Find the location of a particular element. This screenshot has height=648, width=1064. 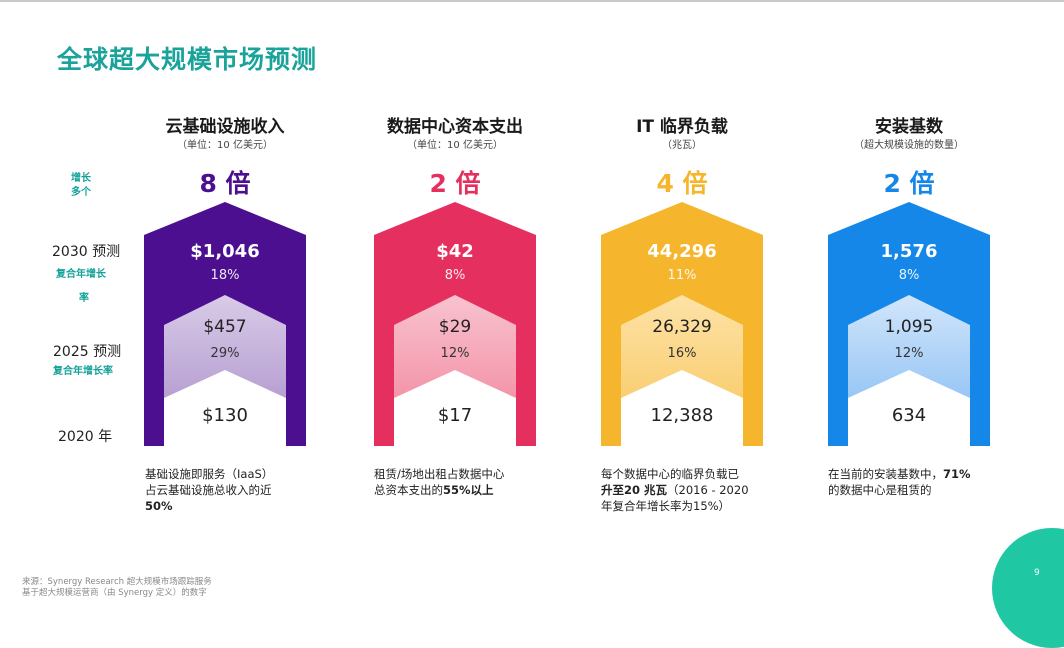

note-line: 租赁/场地出租占数据中心 is located at coordinates (439, 474).